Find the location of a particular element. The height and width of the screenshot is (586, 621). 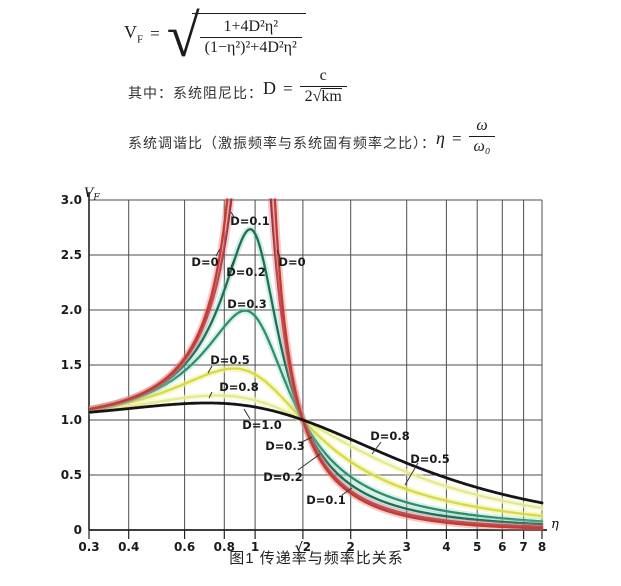

x-tick-label: 6 is located at coordinates (502, 547).